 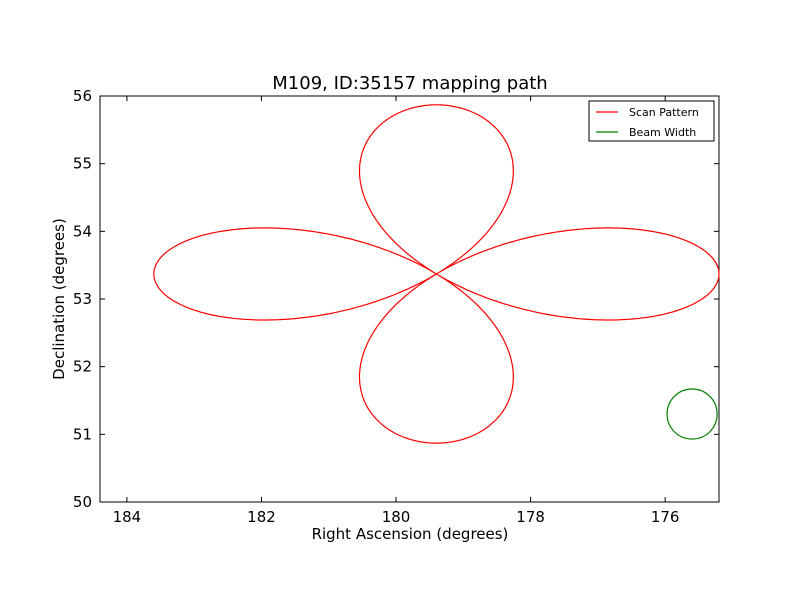 I want to click on y-tick-label: 50, so click(x=82, y=502).